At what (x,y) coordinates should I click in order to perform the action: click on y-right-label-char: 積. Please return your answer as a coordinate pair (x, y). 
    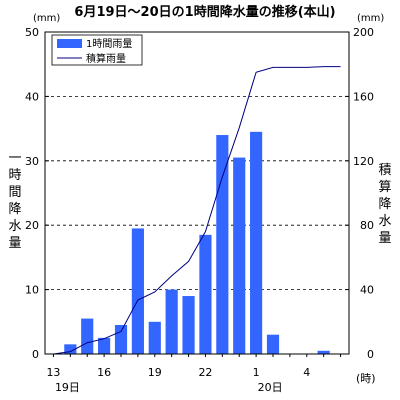
    Looking at the image, I should click on (384, 170).